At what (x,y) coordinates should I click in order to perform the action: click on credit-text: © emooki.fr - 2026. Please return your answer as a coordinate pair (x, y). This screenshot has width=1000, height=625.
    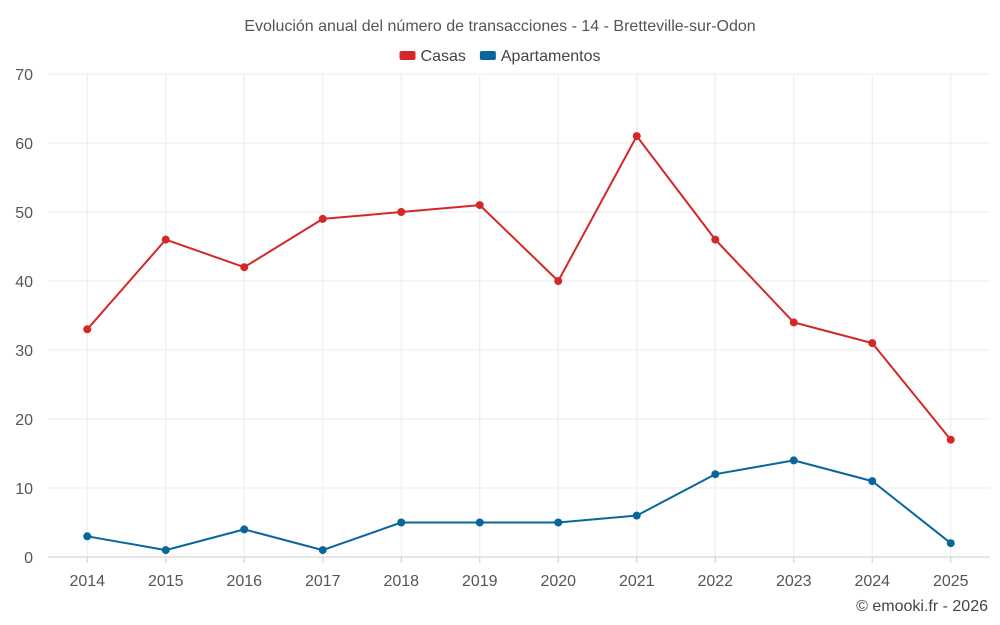
    Looking at the image, I should click on (922, 606).